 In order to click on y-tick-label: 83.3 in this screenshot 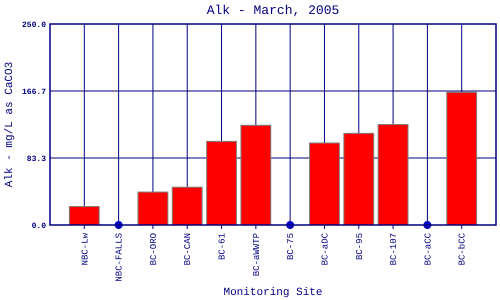, I will do `click(36, 159)`.